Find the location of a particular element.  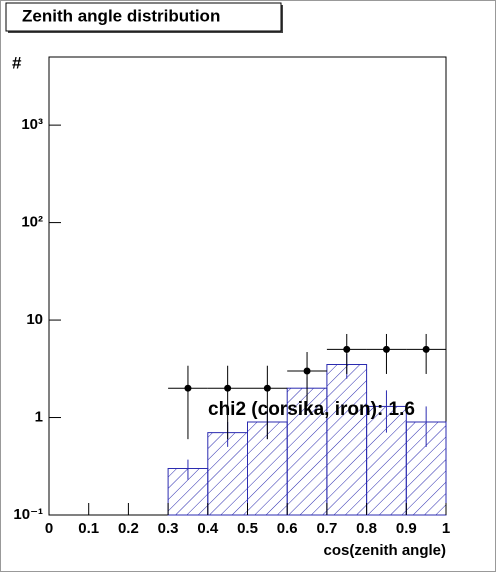

x-tick-label: 0.3 is located at coordinates (168, 528).